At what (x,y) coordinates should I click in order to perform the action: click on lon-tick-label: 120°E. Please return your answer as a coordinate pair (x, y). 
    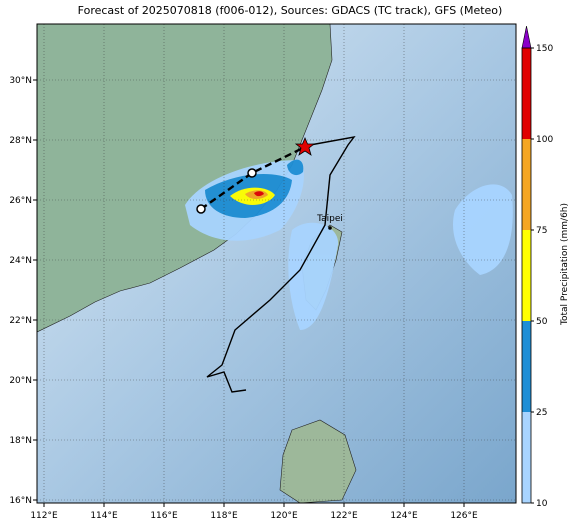
    Looking at the image, I should click on (284, 516).